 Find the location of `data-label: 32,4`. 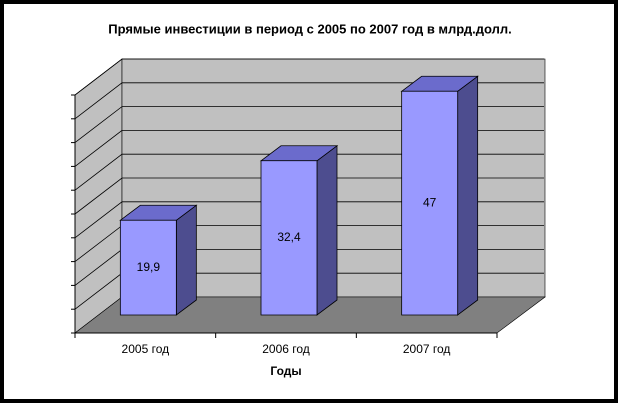

data-label: 32,4 is located at coordinates (289, 237).